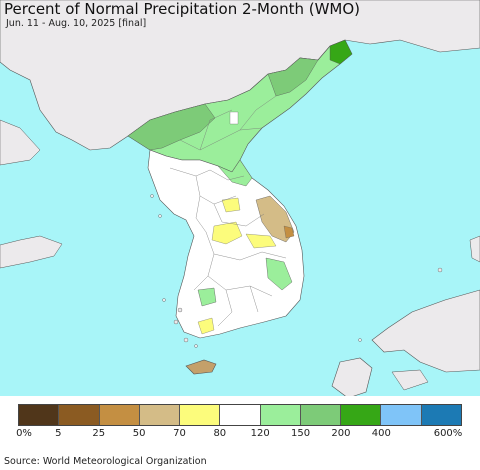 The image size is (480, 470). Describe the element at coordinates (341, 52) in the screenshot. I see `nk-dark-green-tip` at that location.